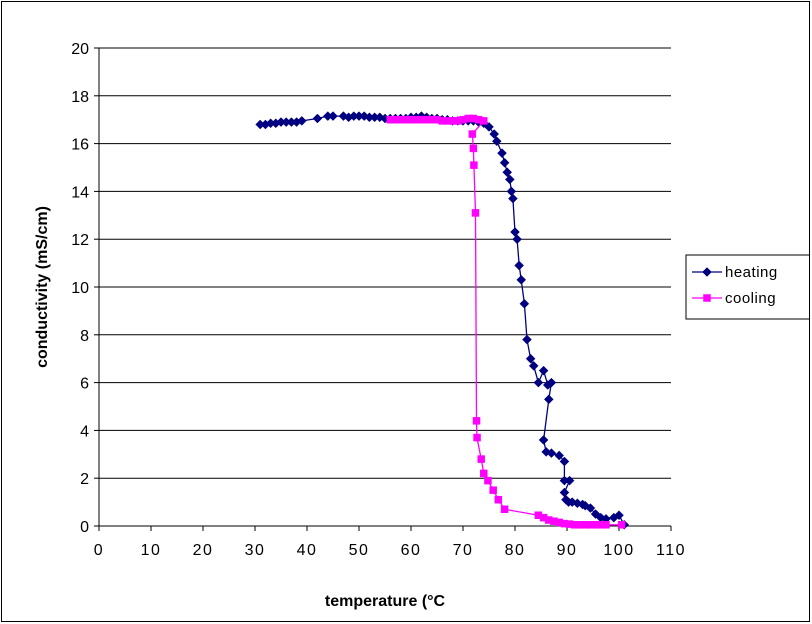  Describe the element at coordinates (463, 550) in the screenshot. I see `x-tick-label: 70` at that location.